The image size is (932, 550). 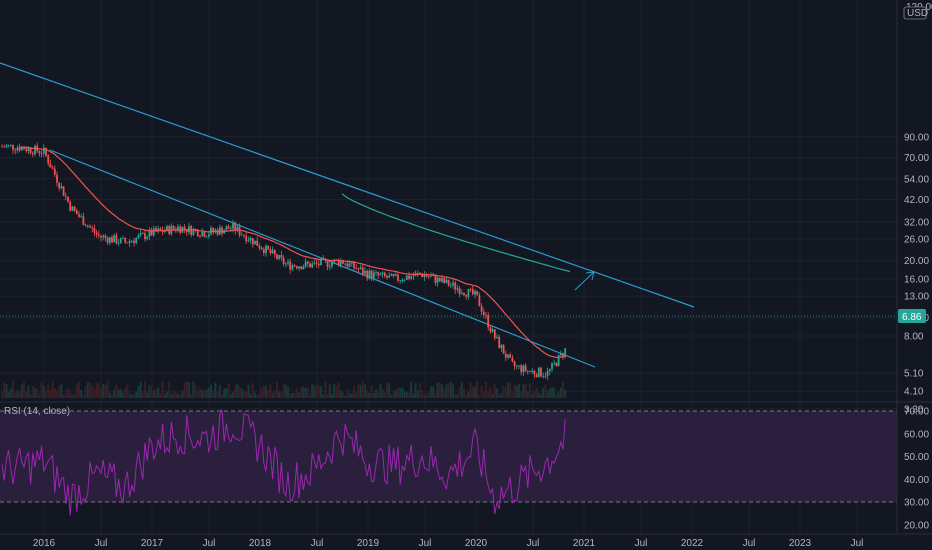 I want to click on rsi-axis: 70.00 60.00 50.00 40.00 30.00 20.00, so click(x=916, y=469).